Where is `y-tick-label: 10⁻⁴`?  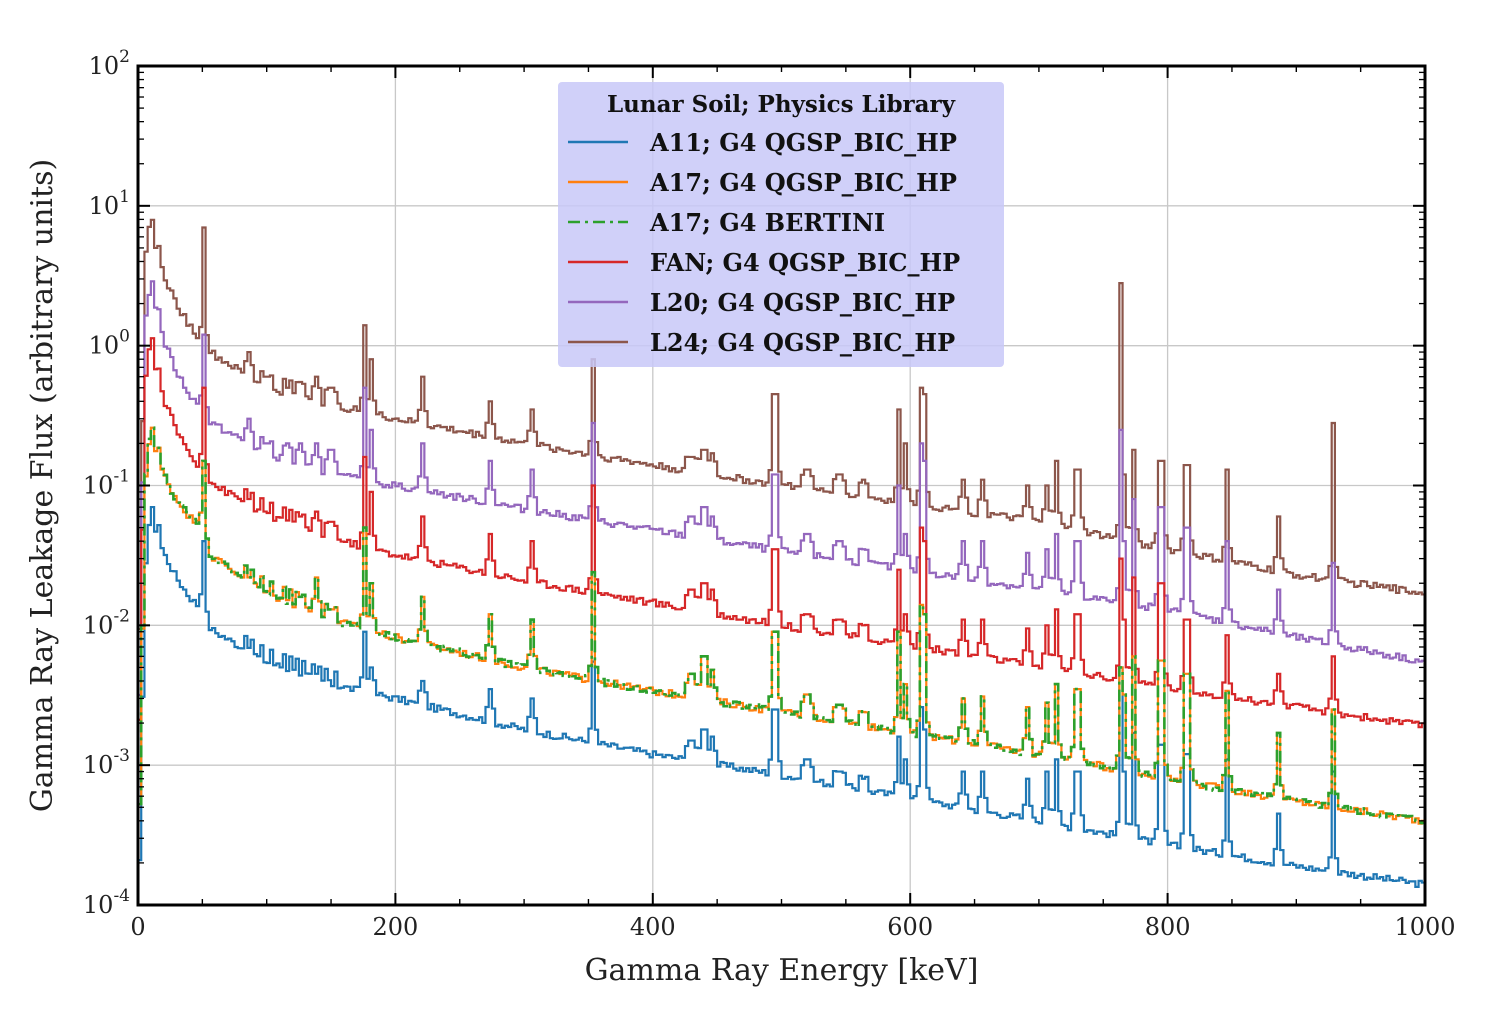
y-tick-label: 10⁻⁴ is located at coordinates (106, 902).